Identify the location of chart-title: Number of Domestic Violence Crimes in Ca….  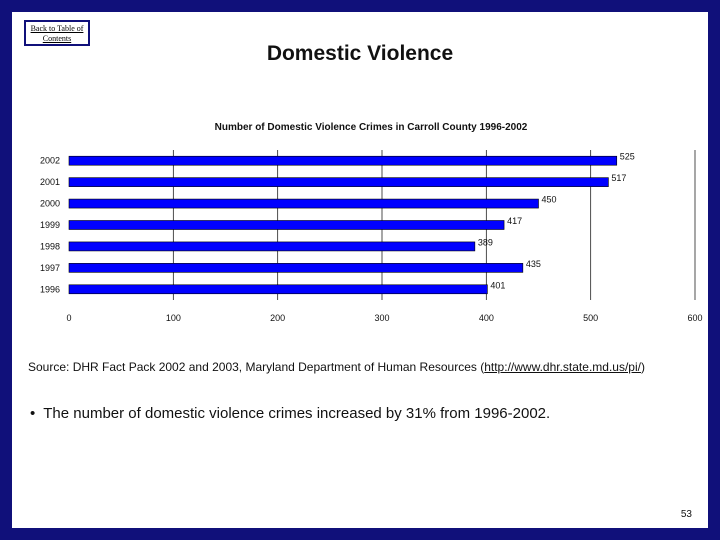
(371, 127).